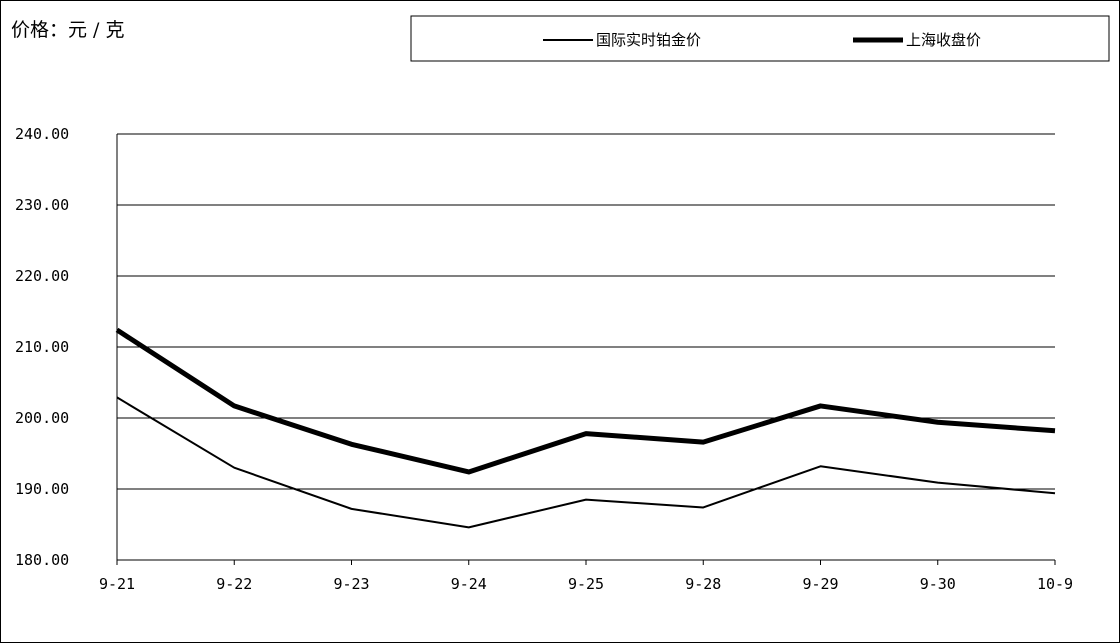 The width and height of the screenshot is (1120, 644). What do you see at coordinates (943, 40) in the screenshot?
I see `legend-label-shanghai: 上海收盘价` at bounding box center [943, 40].